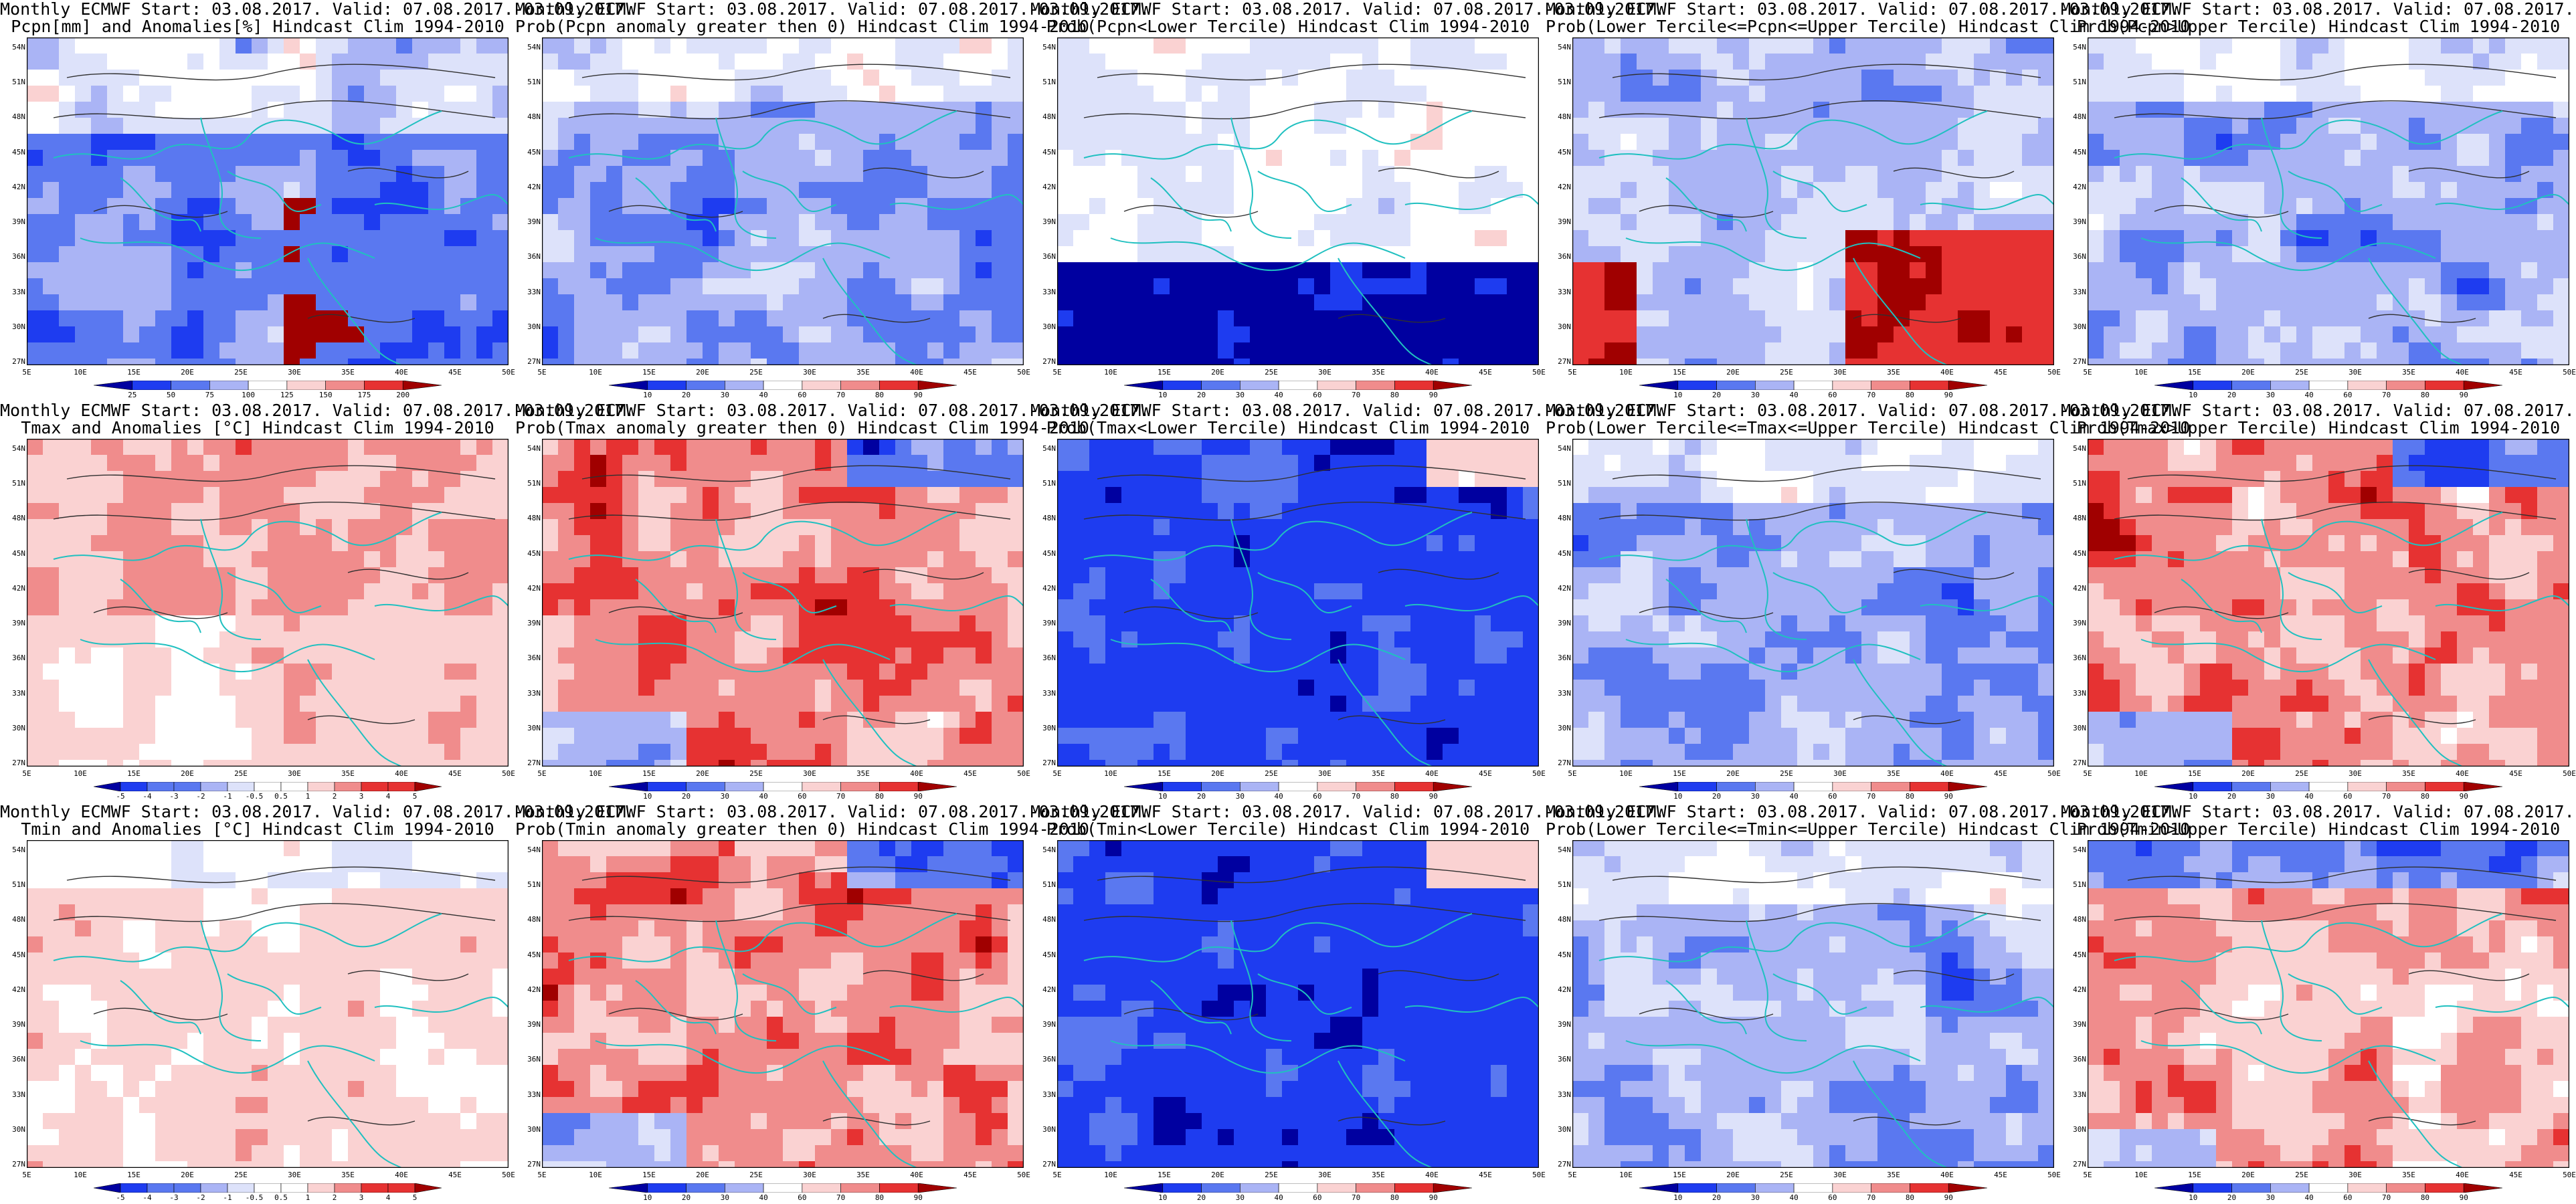 The height and width of the screenshot is (1204, 2576). What do you see at coordinates (2335, 110) in the screenshot?
I see `isoline` at bounding box center [2335, 110].